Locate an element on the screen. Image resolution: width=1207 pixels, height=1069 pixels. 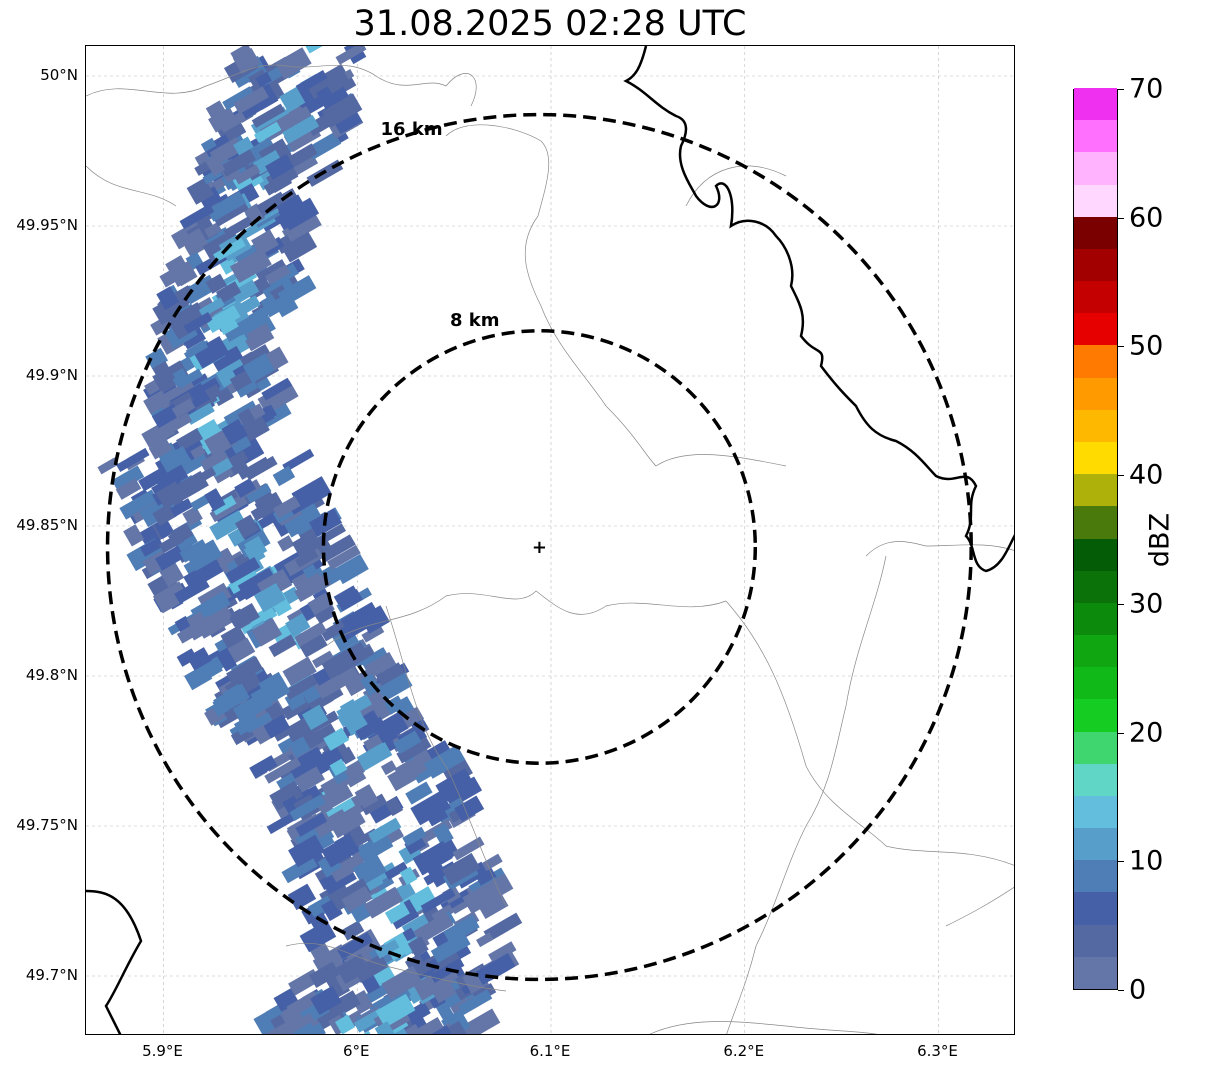
range-ring-label: 16 km is located at coordinates (412, 129).